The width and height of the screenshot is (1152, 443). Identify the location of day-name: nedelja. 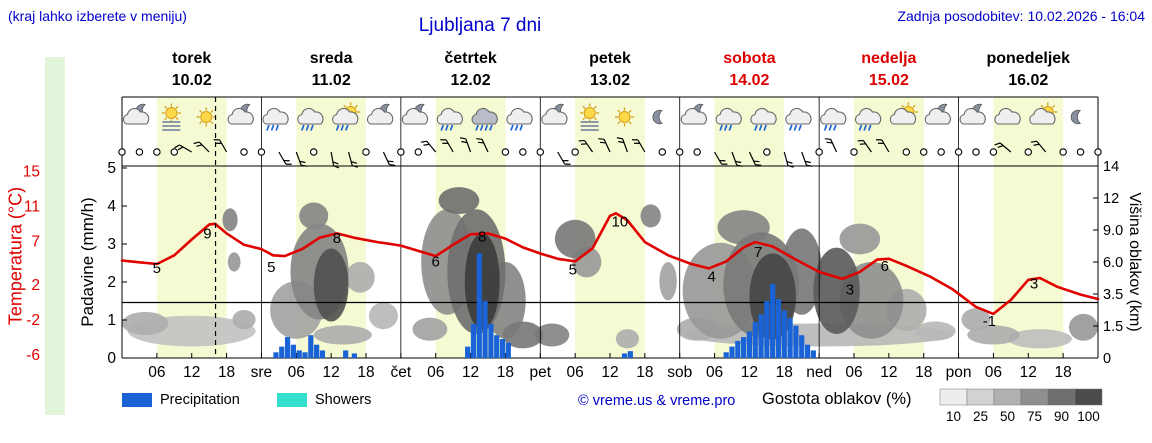
(888, 58).